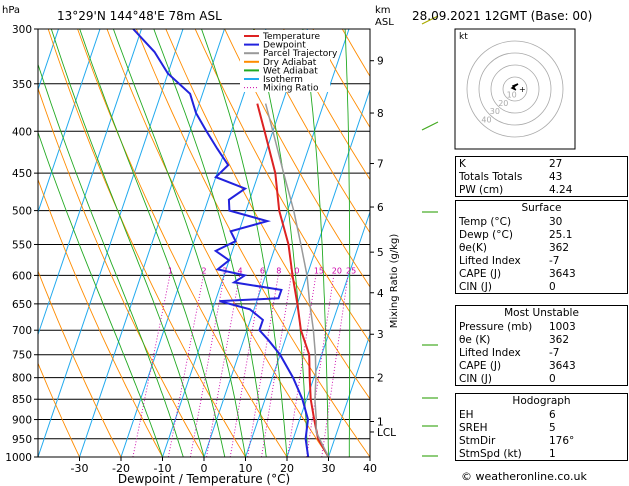 Image resolution: width=629 pixels, height=486 pixels. What do you see at coordinates (531, 476) in the screenshot?
I see `copyright-site: weatheronline.co.uk` at bounding box center [531, 476].